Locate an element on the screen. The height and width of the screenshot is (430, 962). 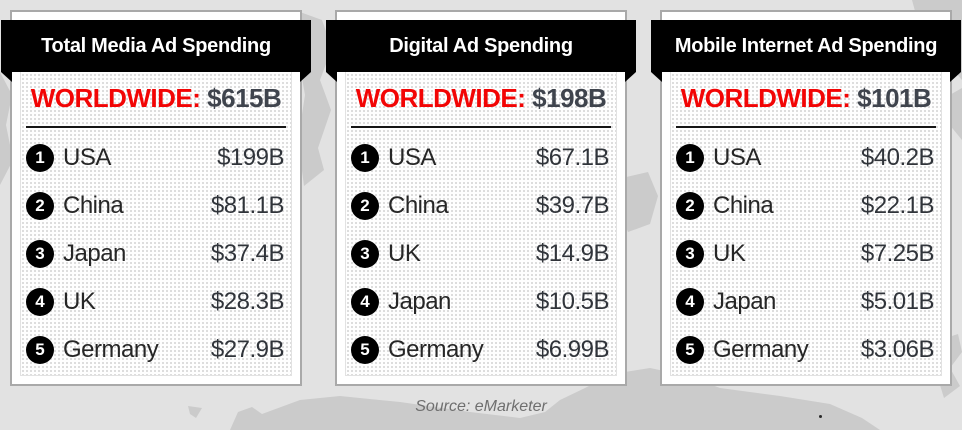
rank-row: 2 China $81.1B is located at coordinates (155, 206).